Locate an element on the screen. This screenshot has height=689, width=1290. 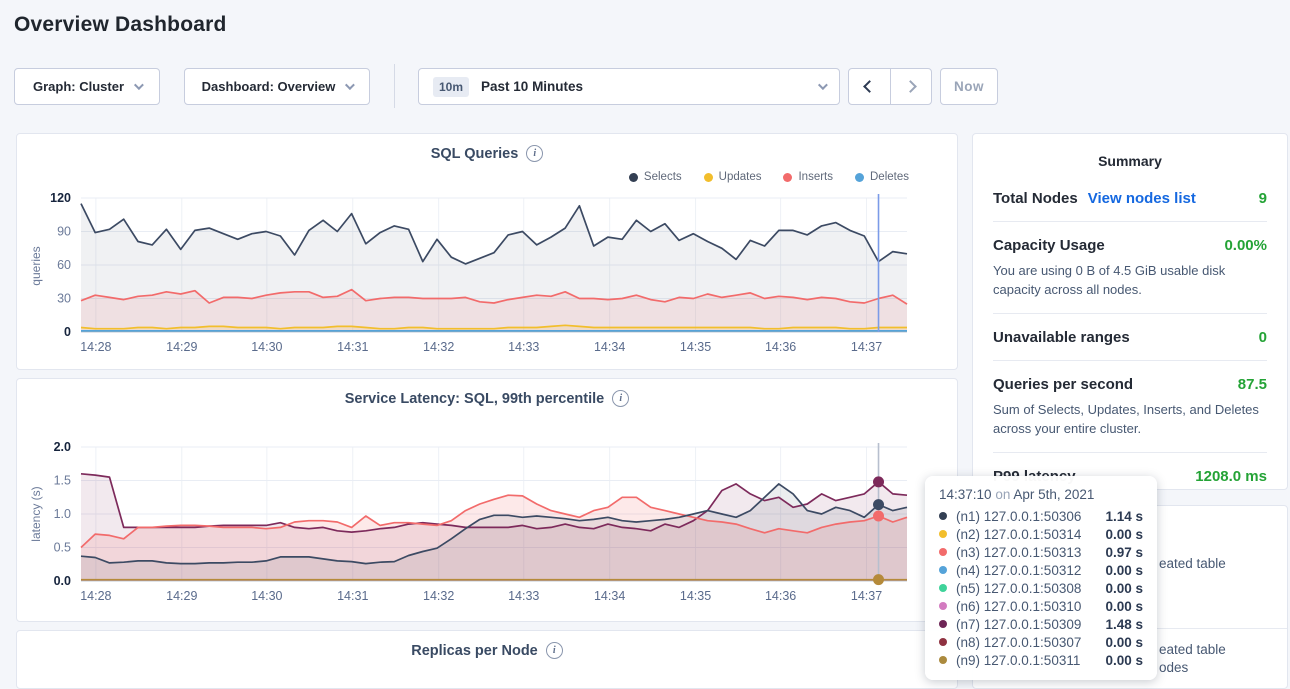
total-nodes-label: Total Nodes is located at coordinates (1035, 198).